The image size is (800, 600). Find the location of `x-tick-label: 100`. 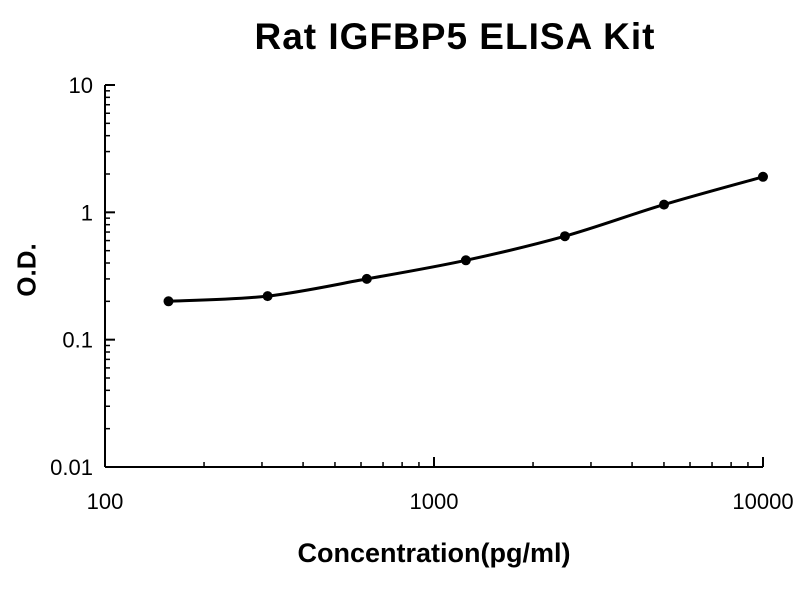

x-tick-label: 100 is located at coordinates (105, 501).